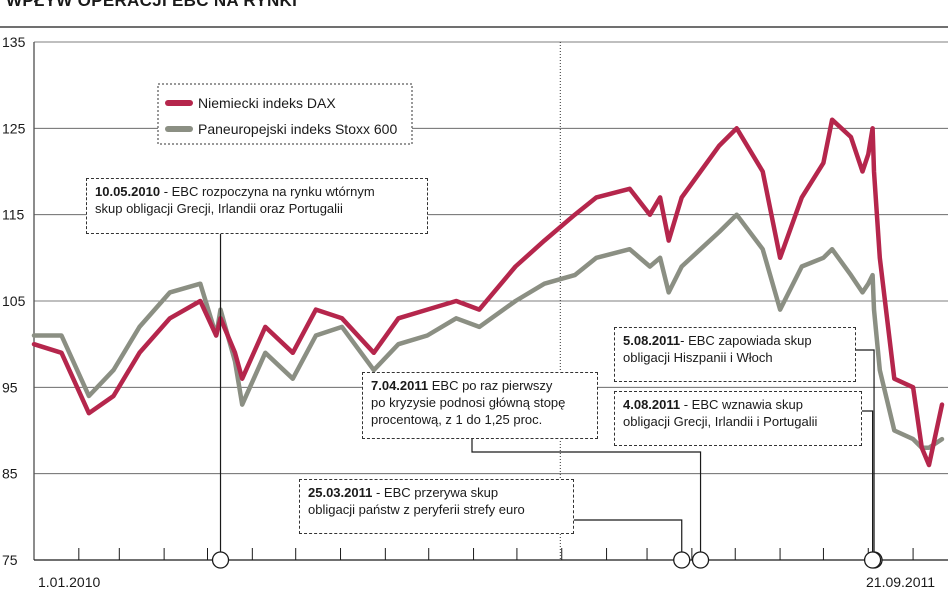  What do you see at coordinates (652, 340) in the screenshot?
I see `annotation-date: 5.08.2011` at bounding box center [652, 340].